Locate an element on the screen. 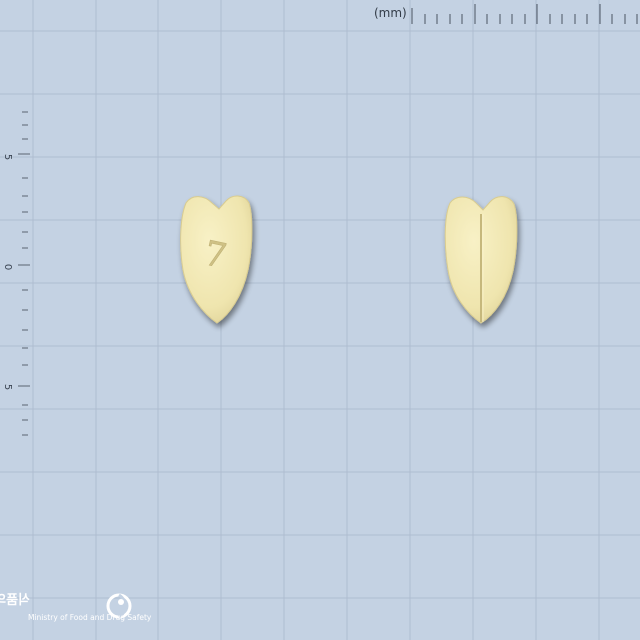 This screenshot has height=640, width=640. top-ruler: (mm) is located at coordinates (506, 14).